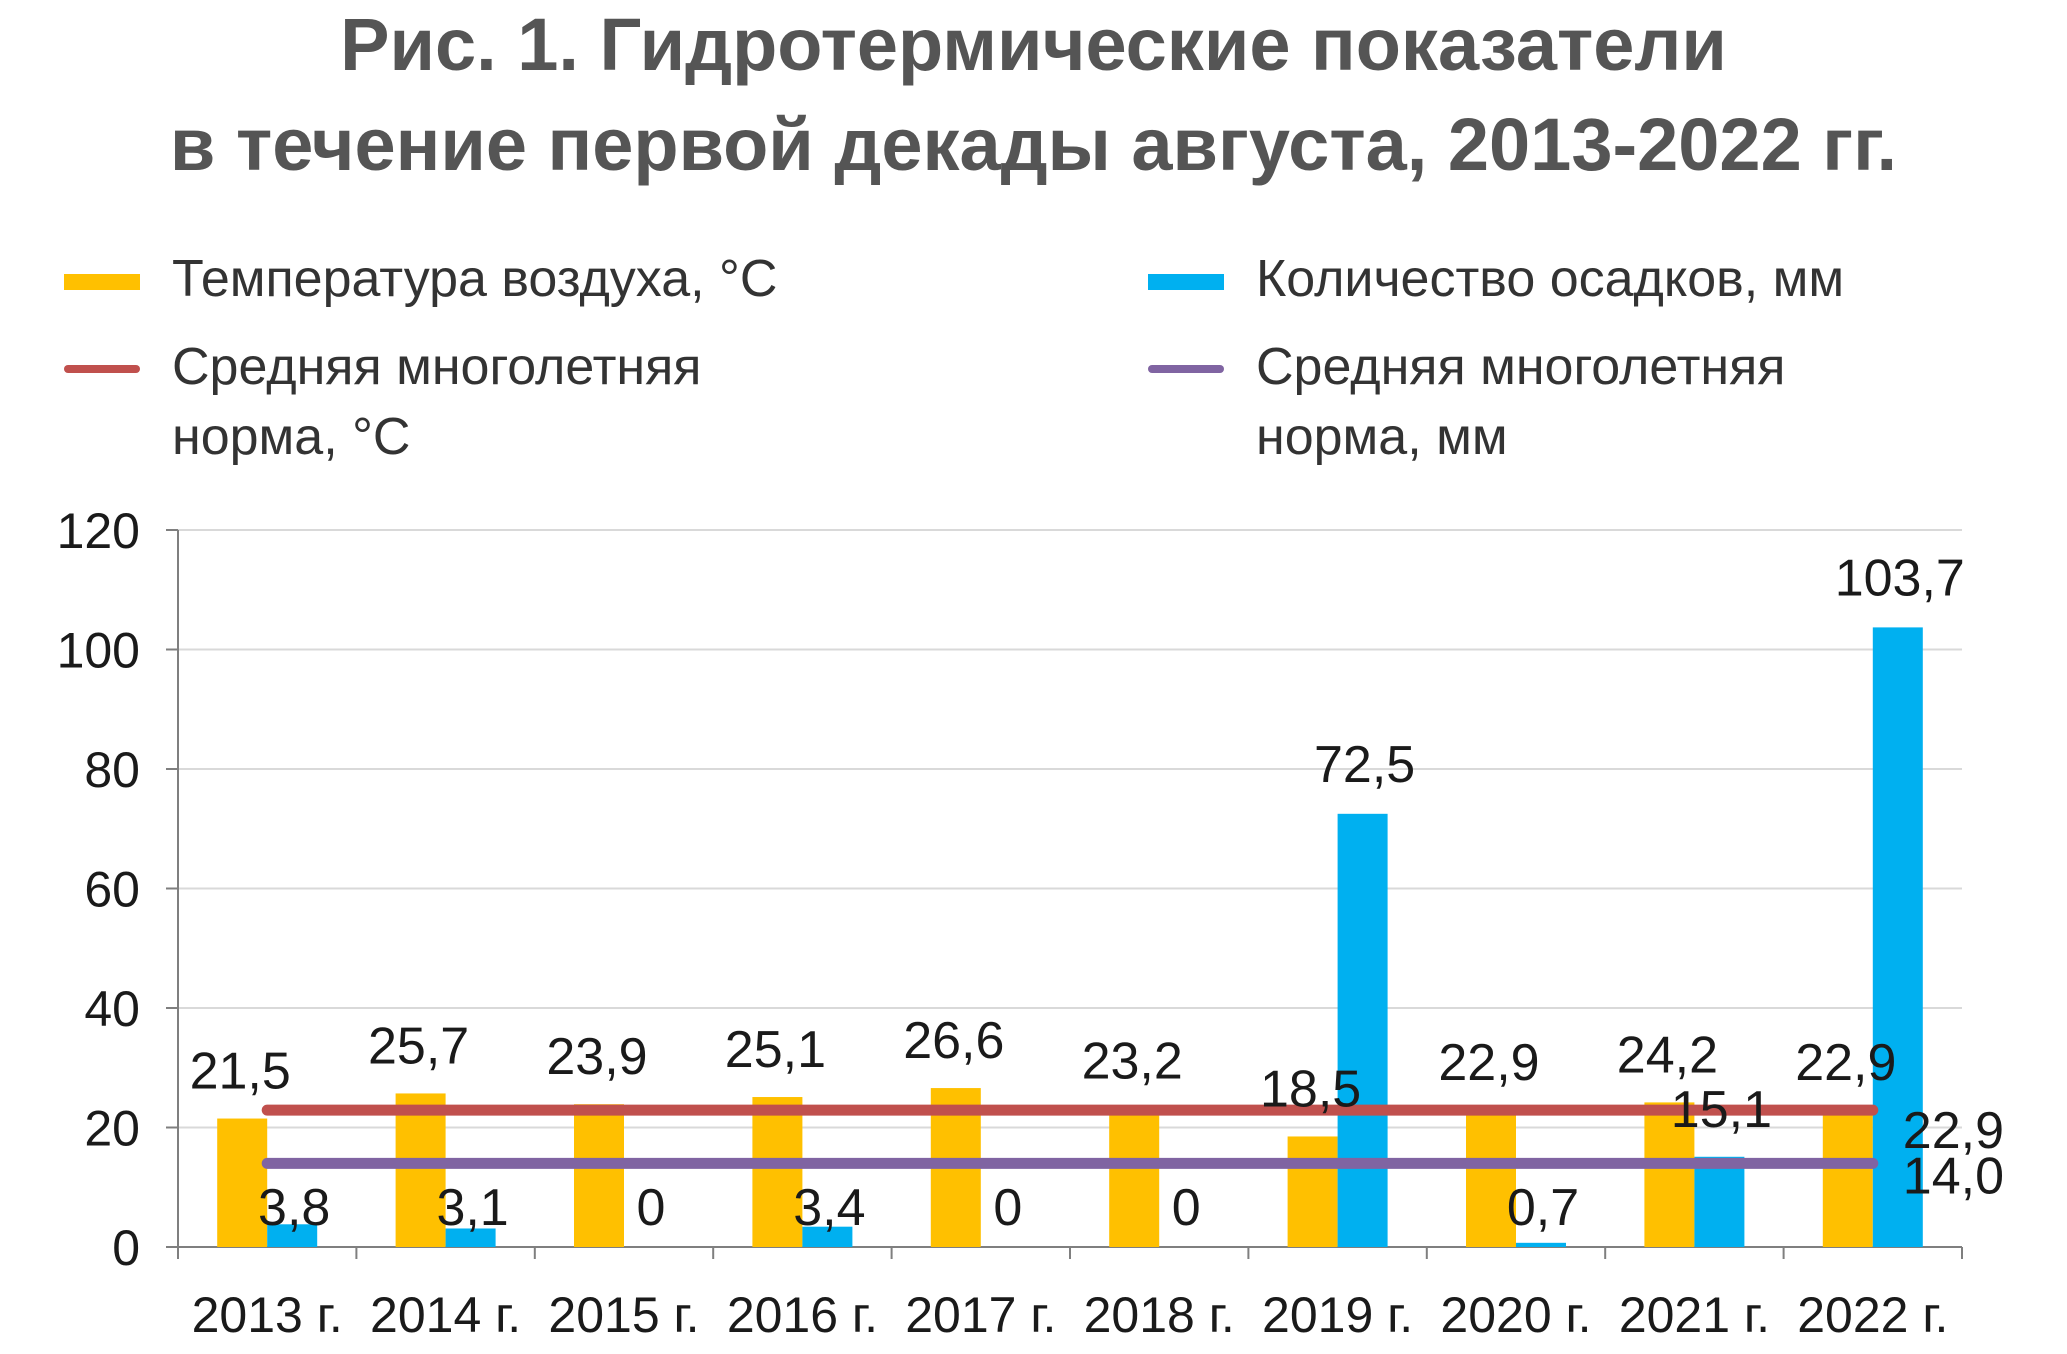  Describe the element at coordinates (1132, 1061) in the screenshot. I see `data-label-temperature: 23,2` at that location.